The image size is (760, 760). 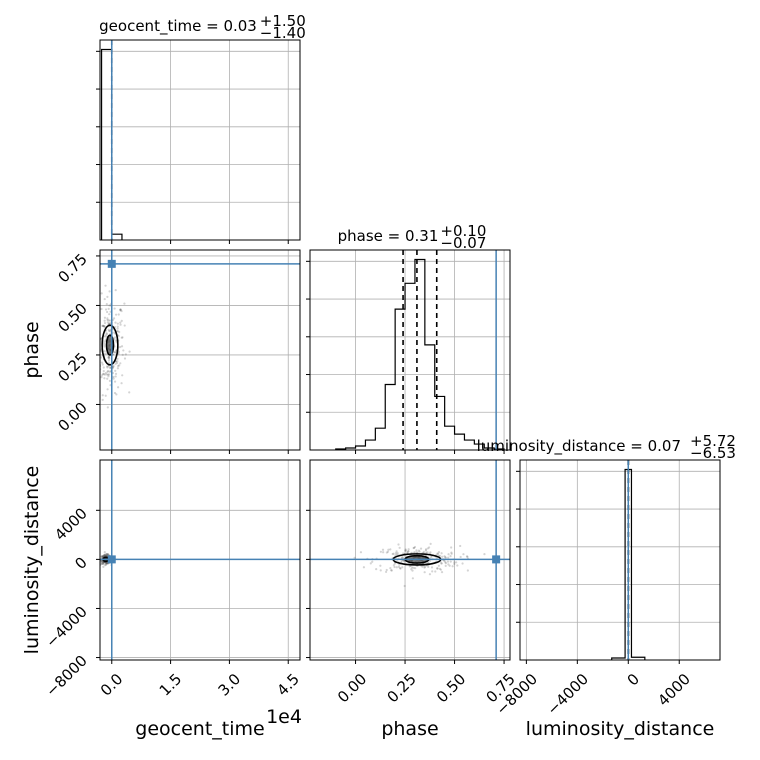 What do you see at coordinates (620, 729) in the screenshot?
I see `x-axis-label: luminosity_distance` at bounding box center [620, 729].